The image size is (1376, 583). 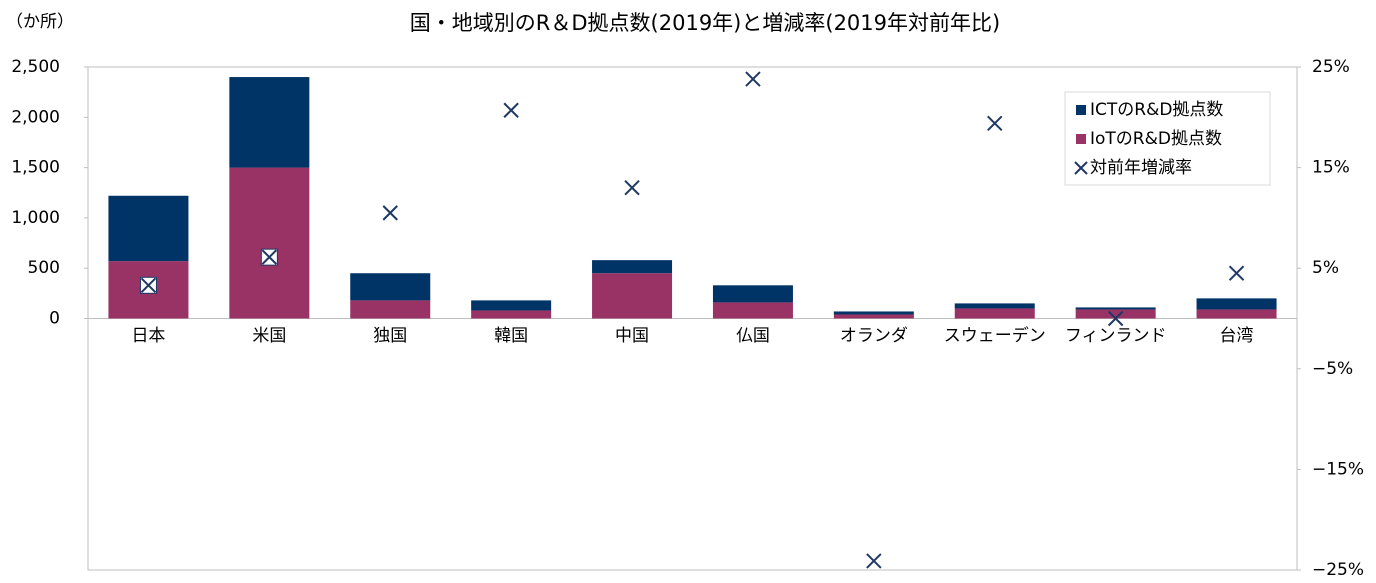 What do you see at coordinates (35, 218) in the screenshot?
I see `y-tick-label: 1,000` at bounding box center [35, 218].